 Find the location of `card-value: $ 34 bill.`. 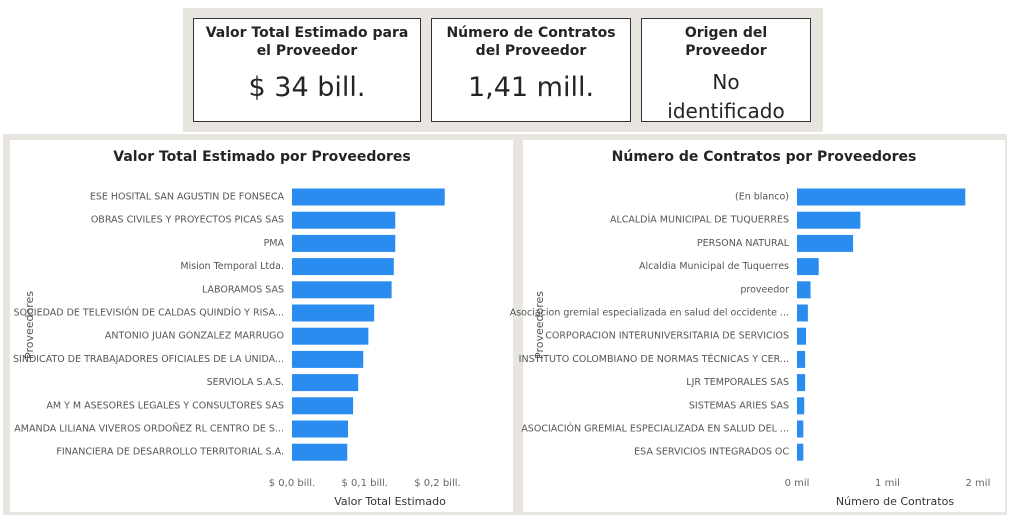

card-value: $ 34 bill. is located at coordinates (307, 87).